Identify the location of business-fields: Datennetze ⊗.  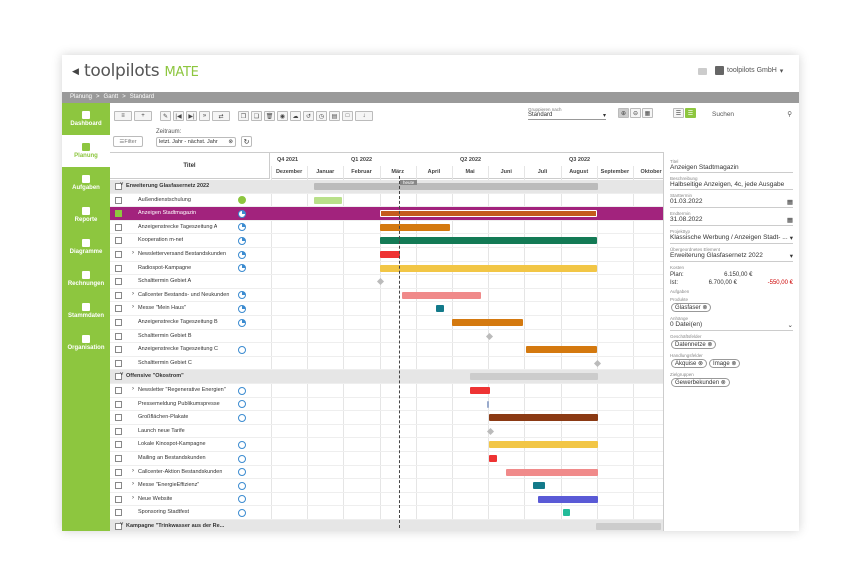
(731, 344).